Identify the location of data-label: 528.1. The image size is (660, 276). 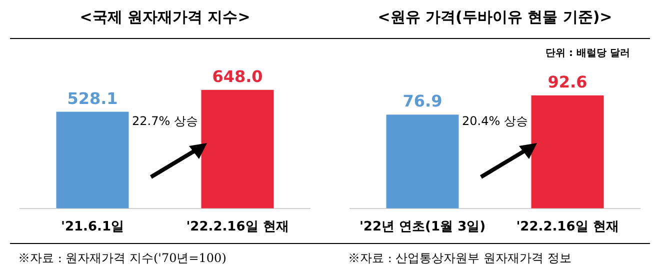
(92, 98).